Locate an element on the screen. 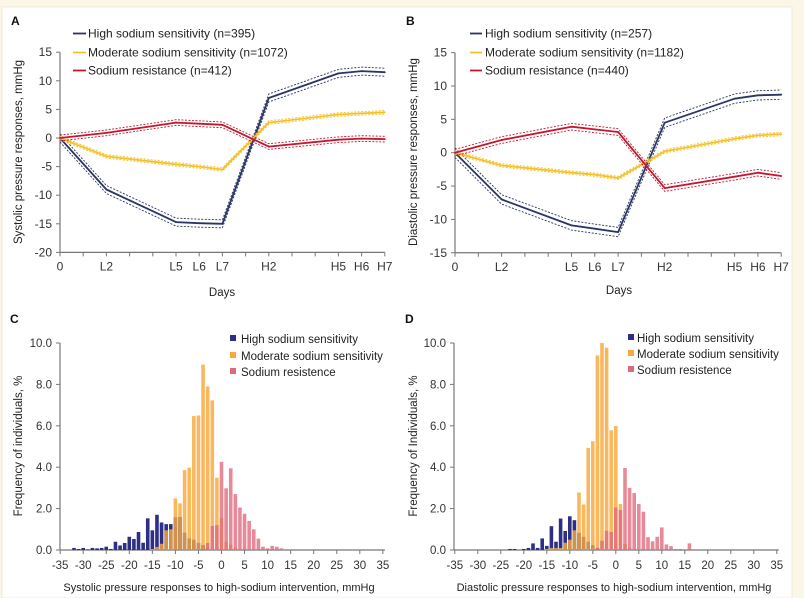 The height and width of the screenshot is (598, 804). x-tick-label: -20 is located at coordinates (523, 566).